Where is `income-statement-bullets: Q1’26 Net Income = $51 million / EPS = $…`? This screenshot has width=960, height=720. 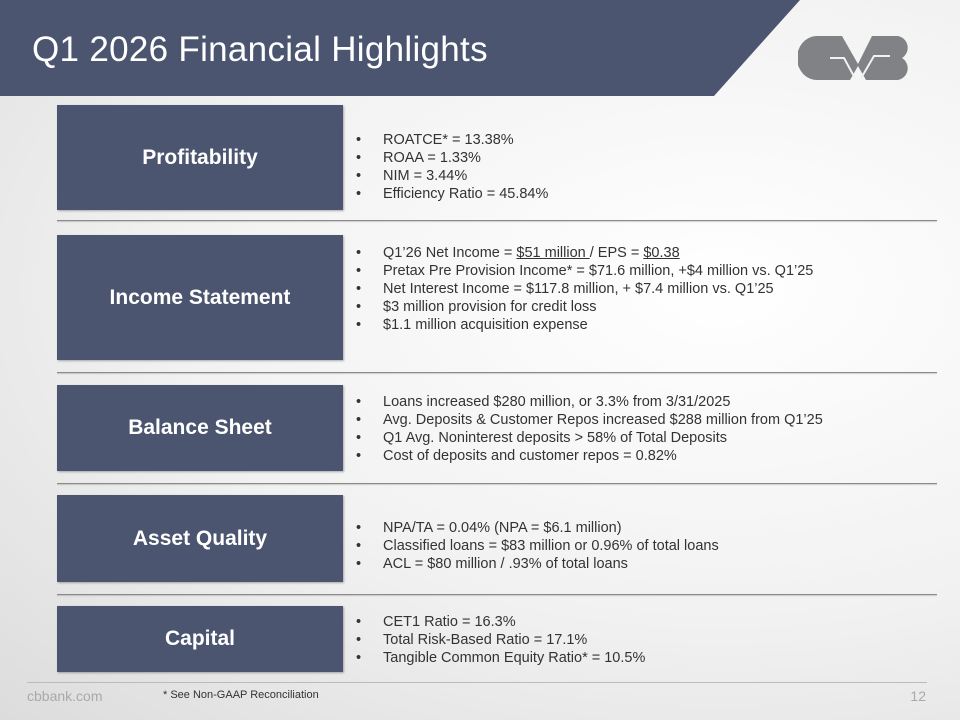
income-statement-bullets: Q1’26 Net Income = $51 million / EPS = $… is located at coordinates (584, 289).